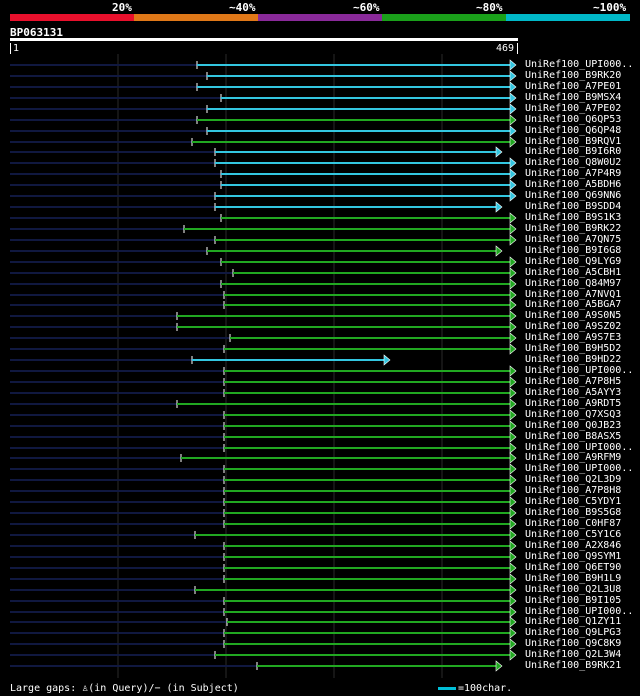  Describe the element at coordinates (264, 39) in the screenshot. I see `query-bar` at that location.